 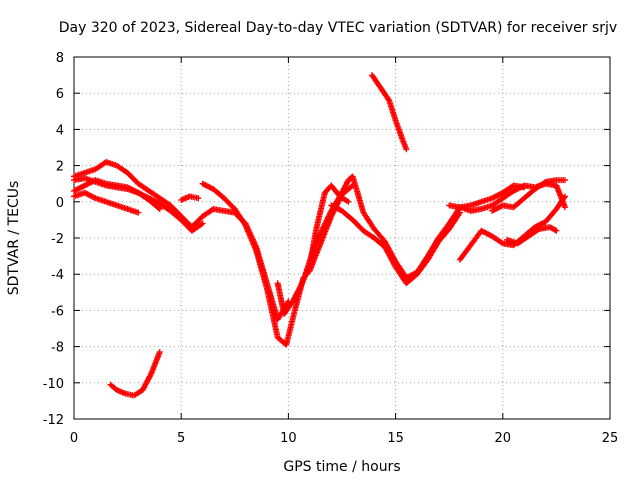 I want to click on series-track-j, so click(x=389, y=112).